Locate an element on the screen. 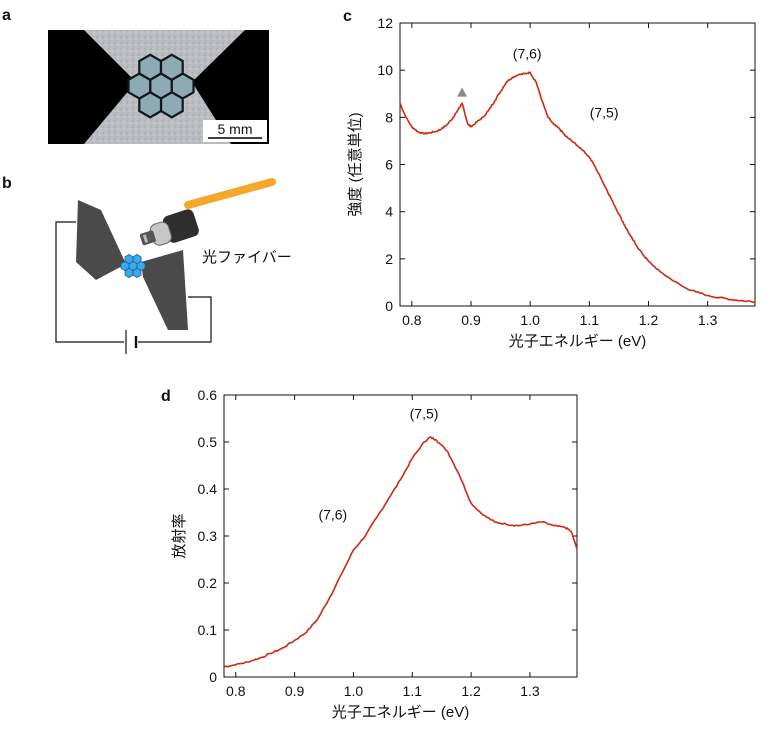  y-tick-label: 0.3 is located at coordinates (208, 536).